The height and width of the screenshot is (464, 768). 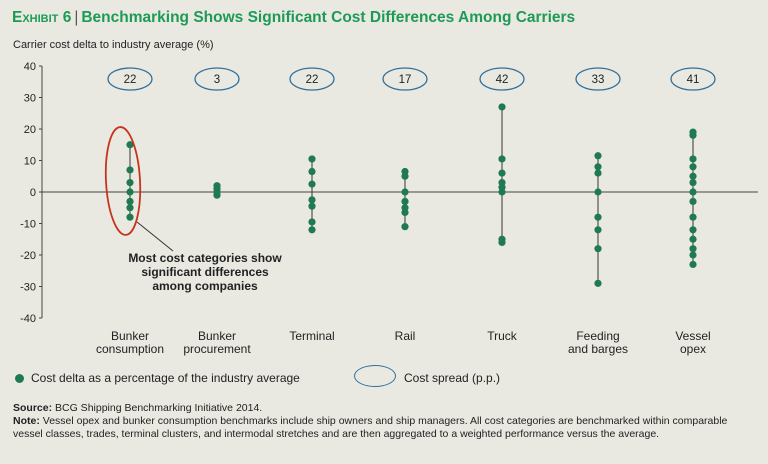 I want to click on spread-value: 41, so click(x=693, y=80).